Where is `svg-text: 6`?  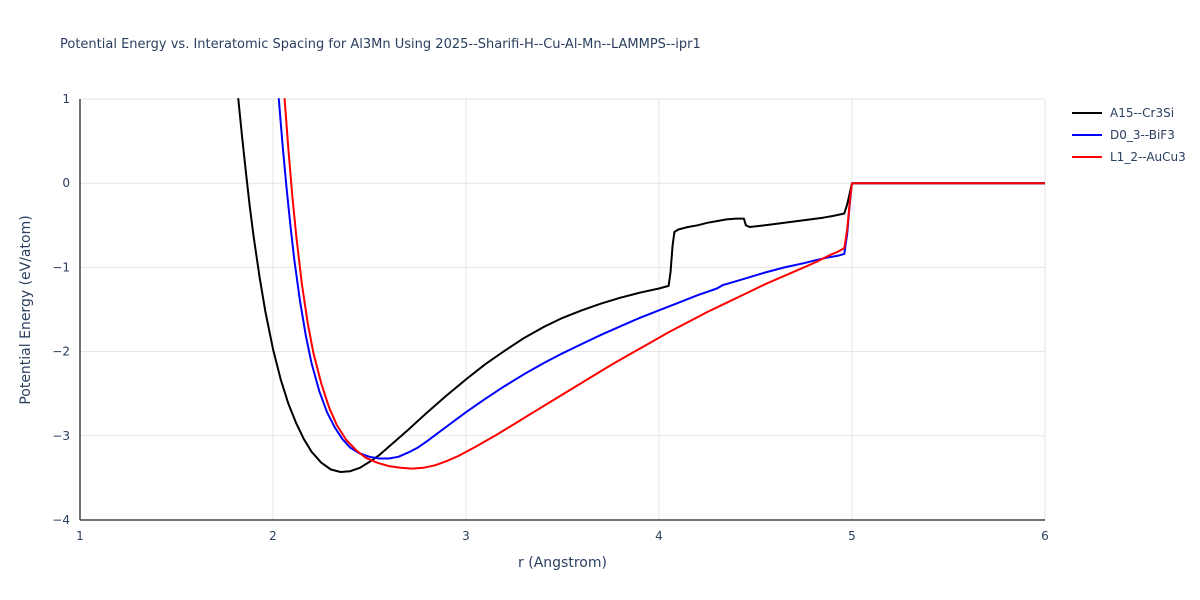 svg-text: 6 is located at coordinates (1045, 536).